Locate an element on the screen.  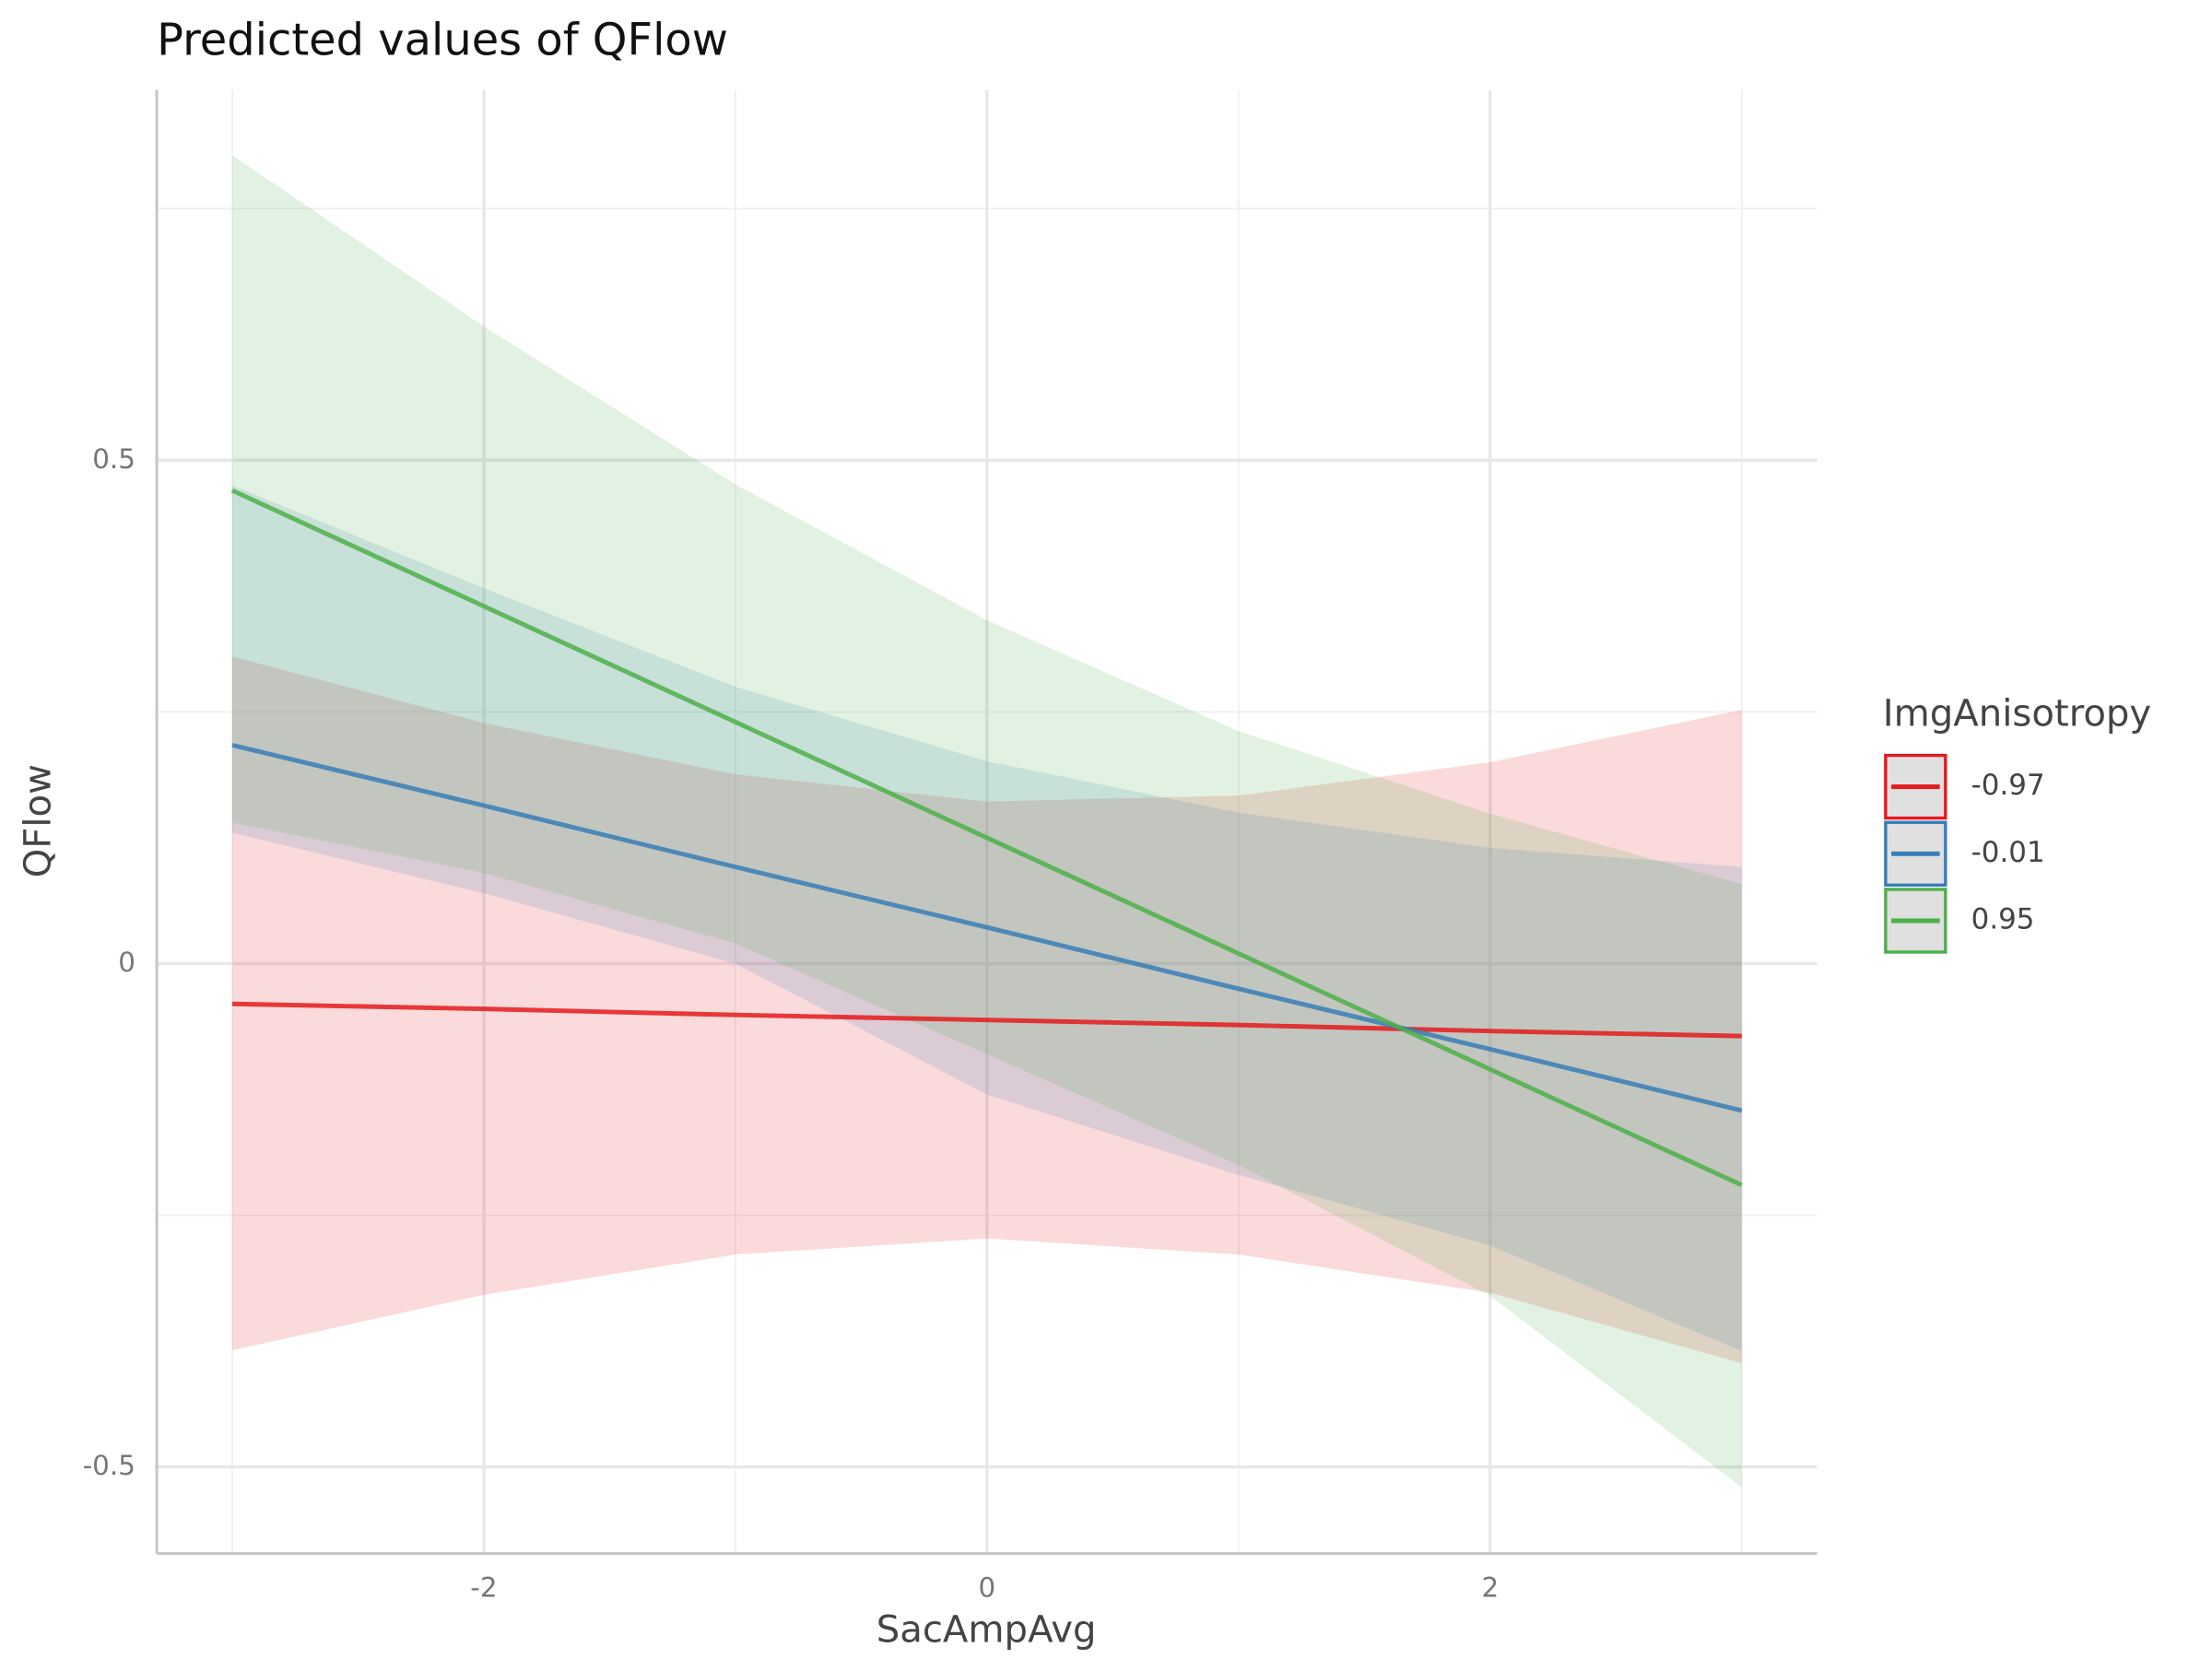
y-tick-label: 0.5 is located at coordinates (113, 459).